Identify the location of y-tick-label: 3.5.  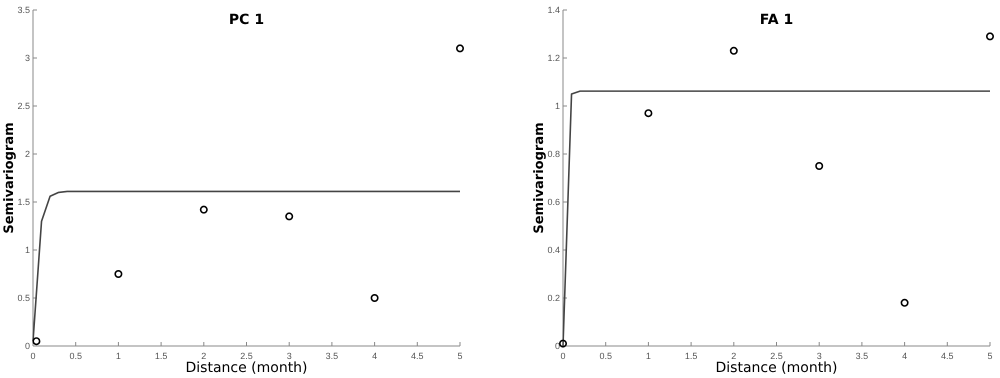
(23, 10).